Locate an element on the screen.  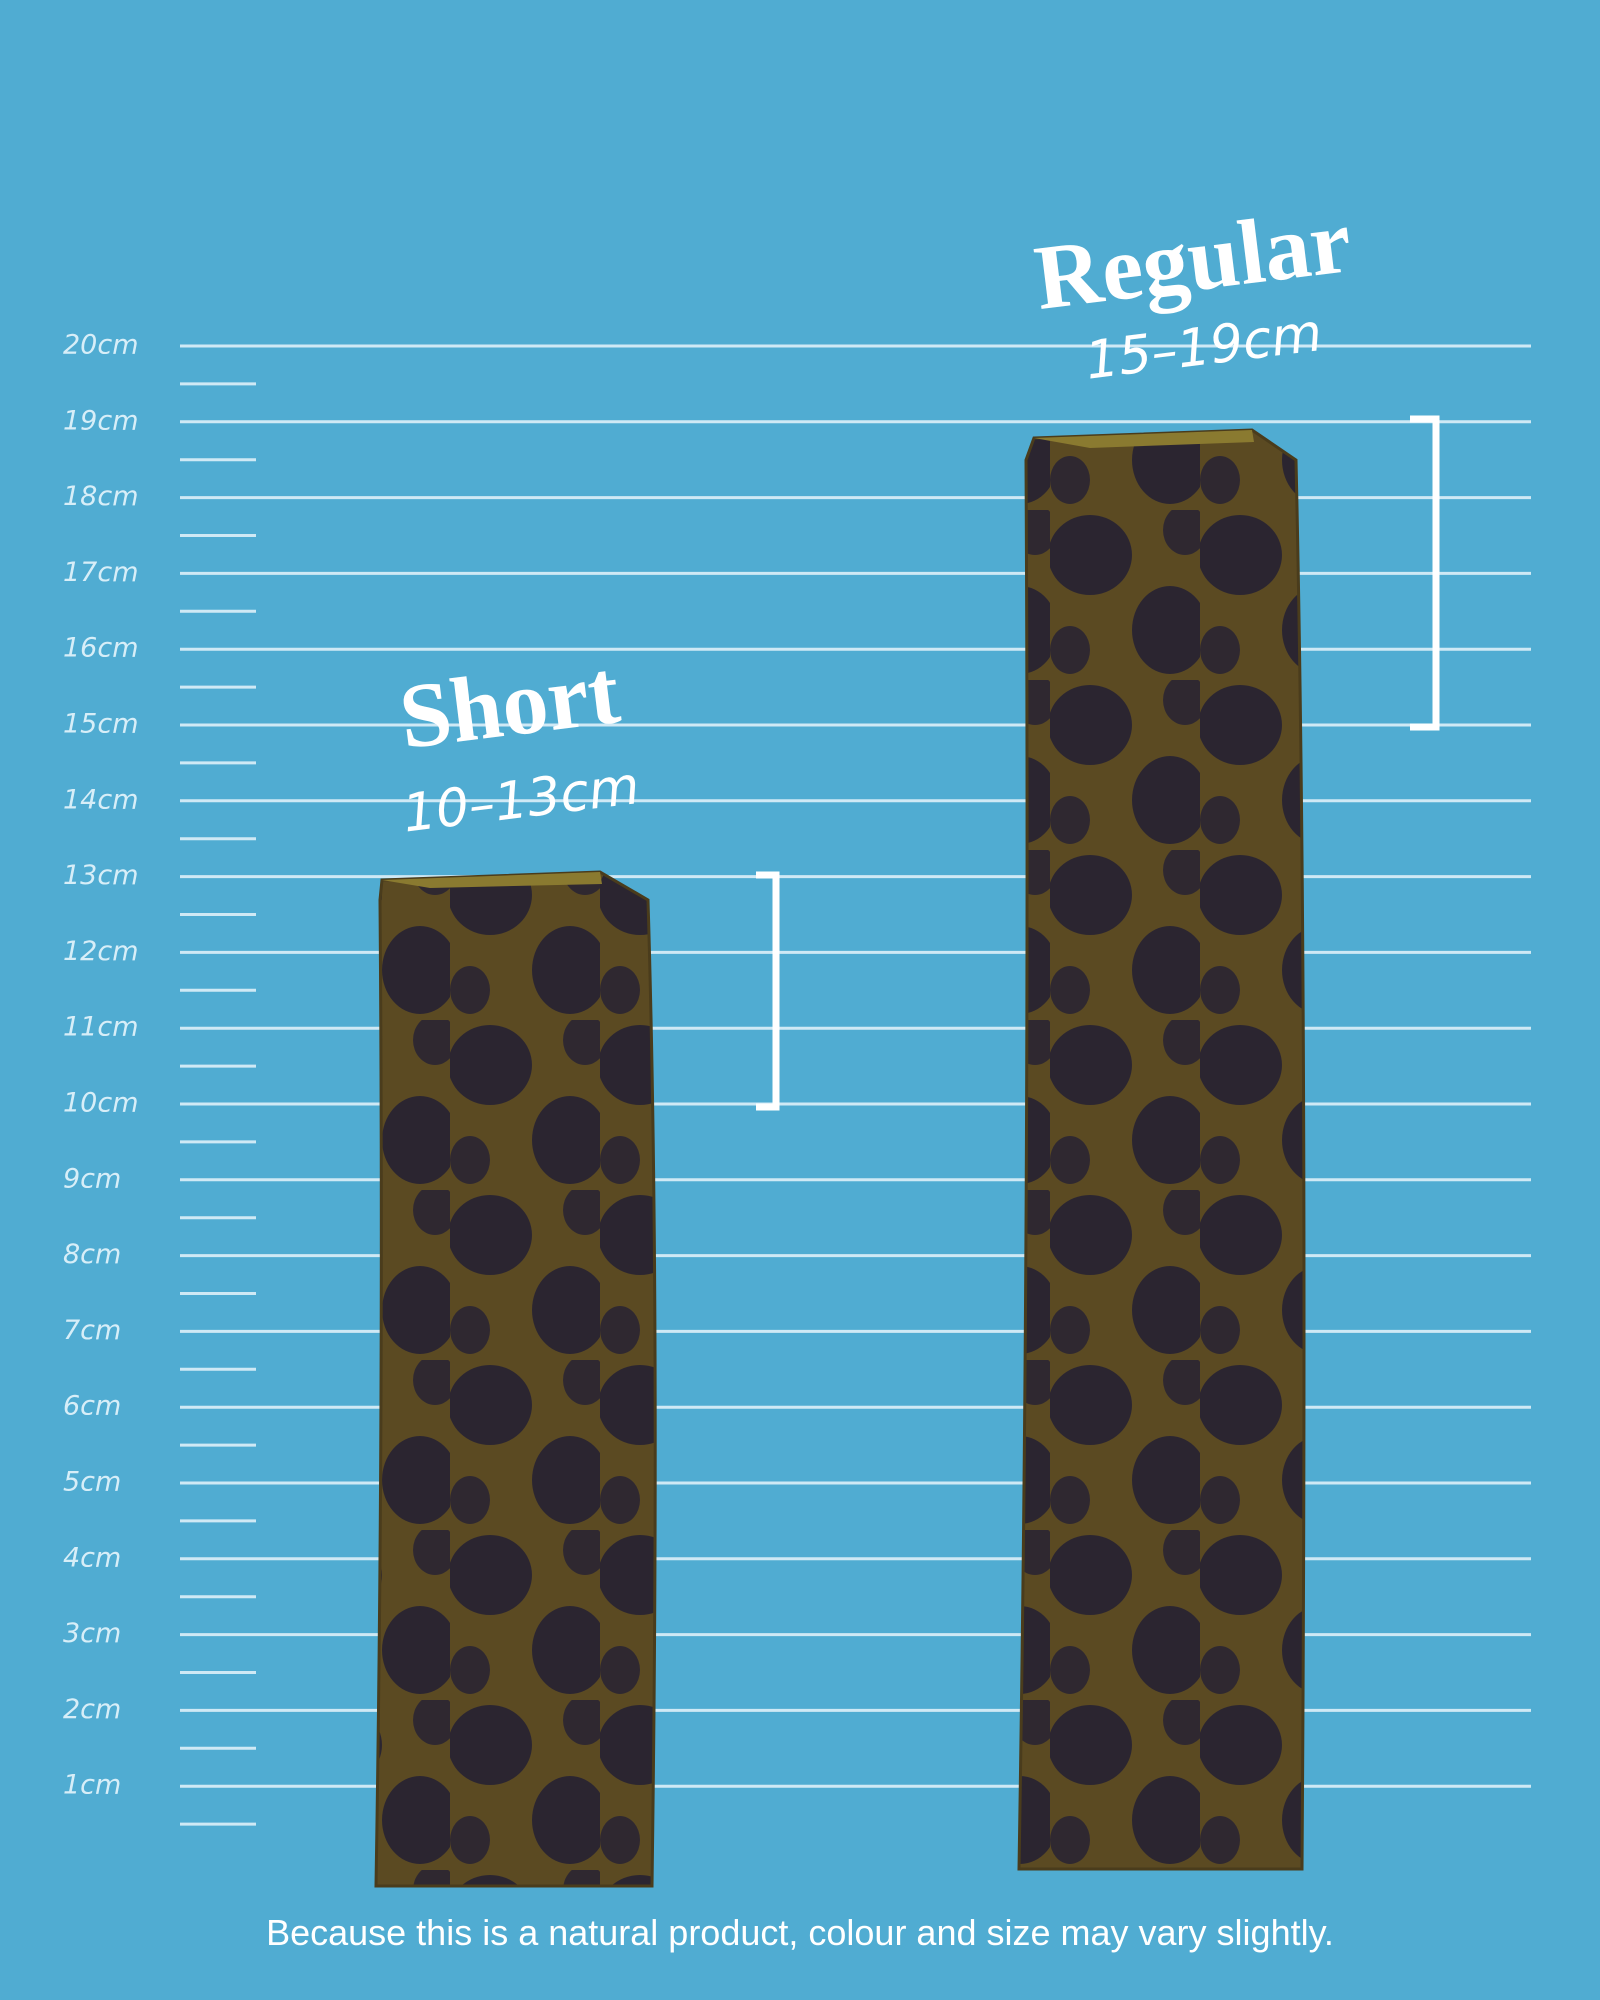
ruler-label: 8cm is located at coordinates (92, 1254).